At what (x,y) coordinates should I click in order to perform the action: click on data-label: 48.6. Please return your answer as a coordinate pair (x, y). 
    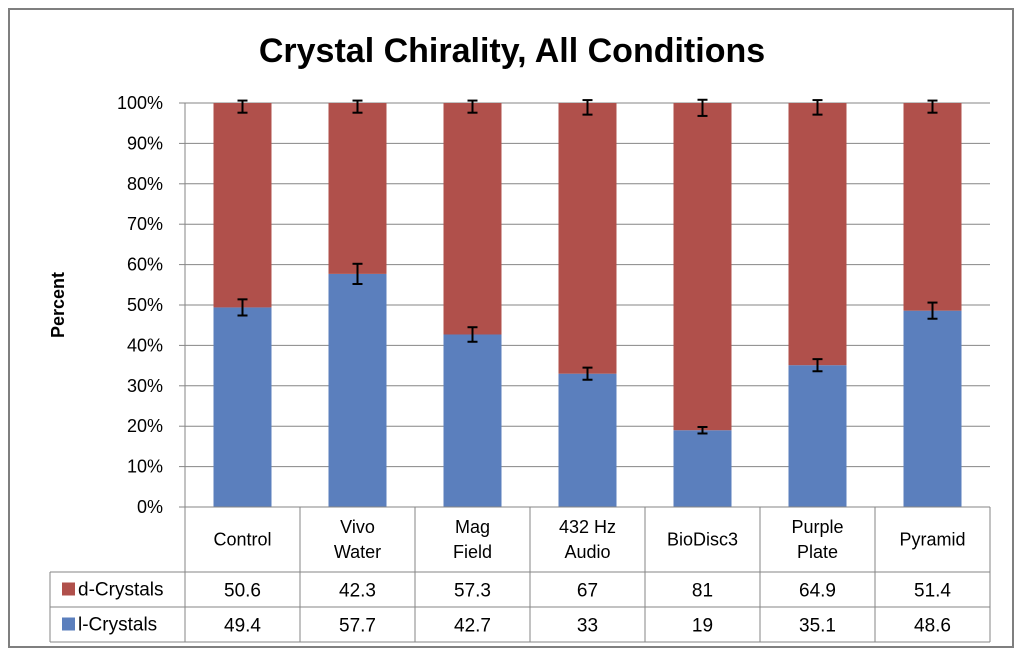
    Looking at the image, I should click on (932, 626).